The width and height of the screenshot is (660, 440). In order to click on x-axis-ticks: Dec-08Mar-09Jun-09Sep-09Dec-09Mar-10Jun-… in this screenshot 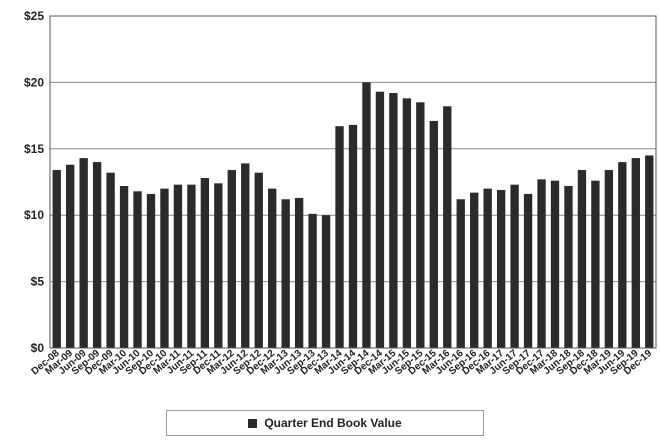, I will do `click(341, 363)`.